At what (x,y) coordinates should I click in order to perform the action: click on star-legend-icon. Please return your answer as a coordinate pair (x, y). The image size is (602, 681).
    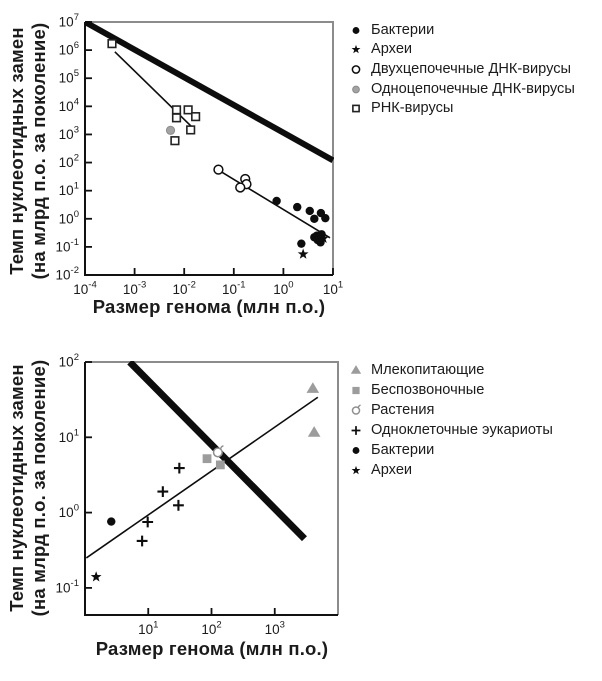
    Looking at the image, I should click on (356, 470).